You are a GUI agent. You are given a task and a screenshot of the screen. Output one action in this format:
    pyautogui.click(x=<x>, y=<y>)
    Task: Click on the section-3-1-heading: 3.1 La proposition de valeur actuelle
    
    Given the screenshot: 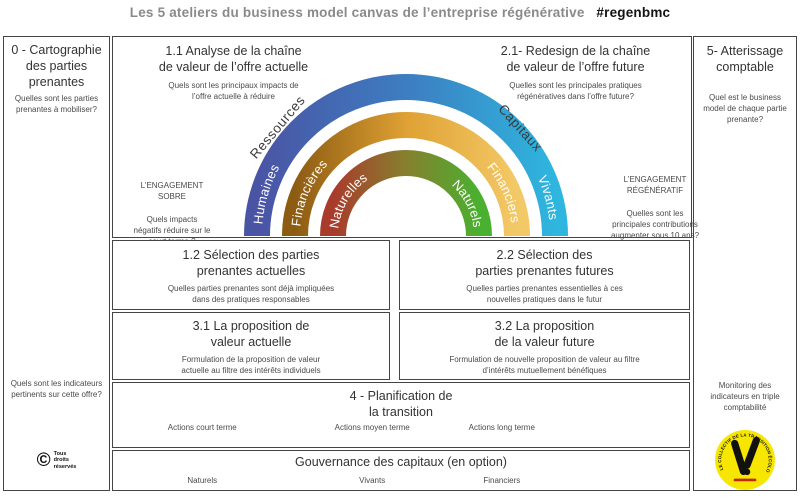 What is the action you would take?
    pyautogui.click(x=251, y=334)
    